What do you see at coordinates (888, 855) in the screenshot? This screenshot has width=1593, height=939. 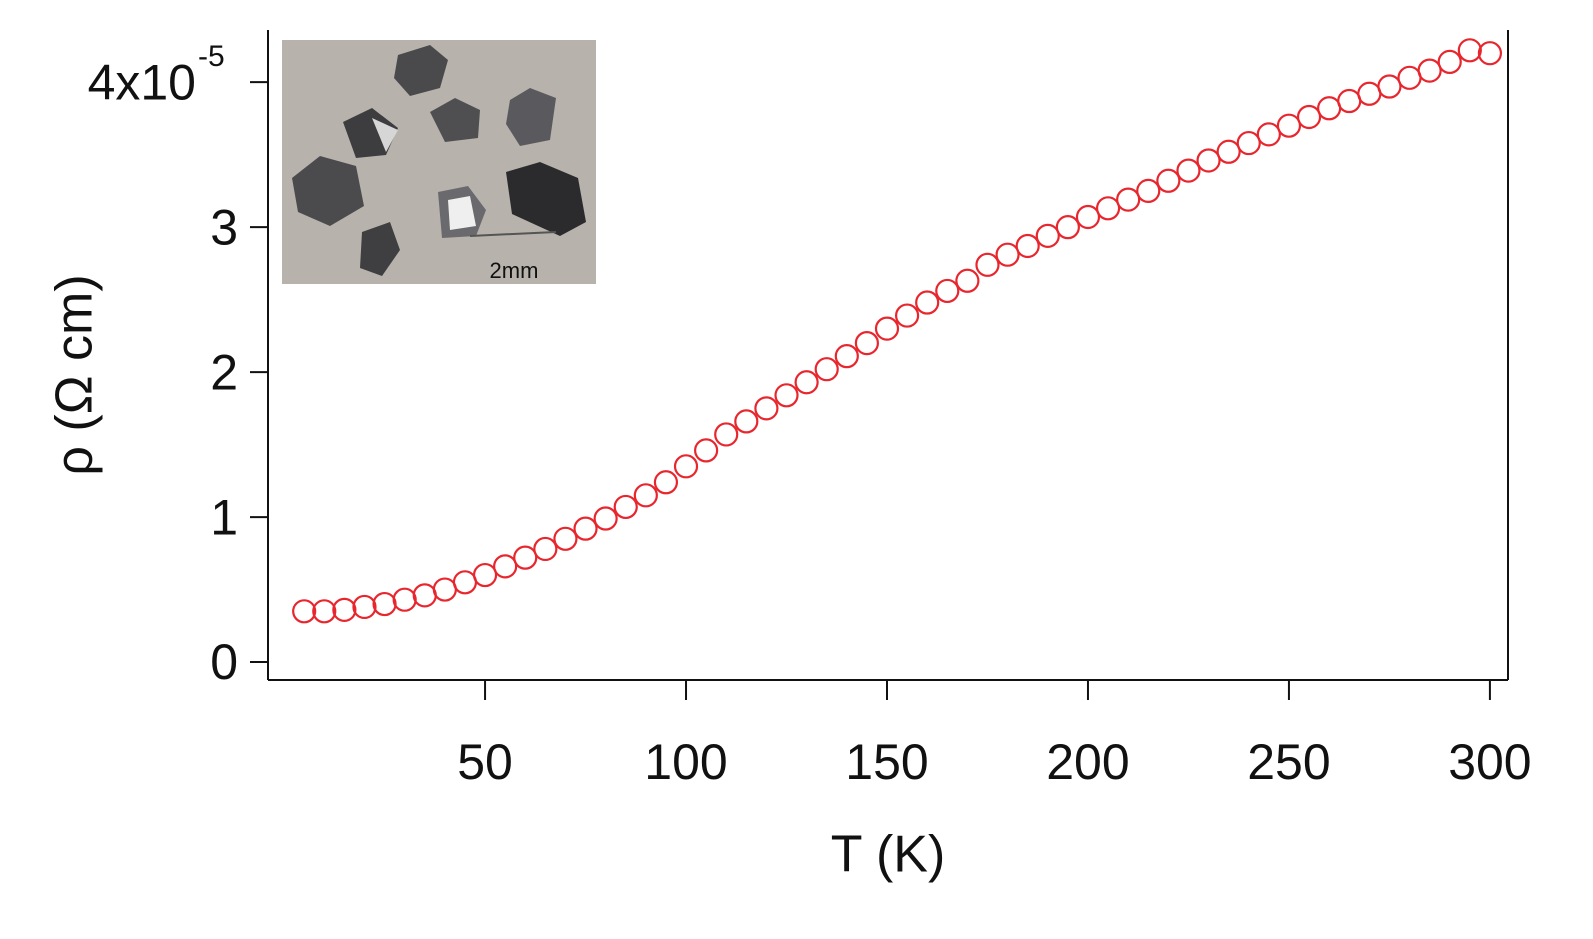 I see `x-axis-label: T (K)` at bounding box center [888, 855].